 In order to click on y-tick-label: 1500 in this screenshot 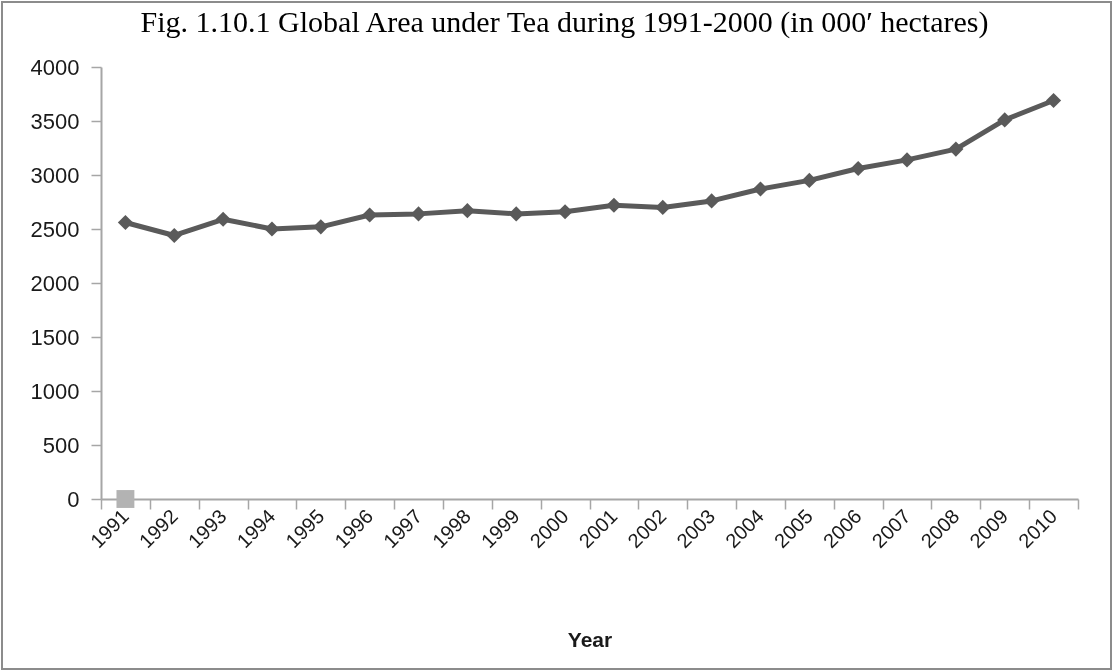, I will do `click(55, 337)`.